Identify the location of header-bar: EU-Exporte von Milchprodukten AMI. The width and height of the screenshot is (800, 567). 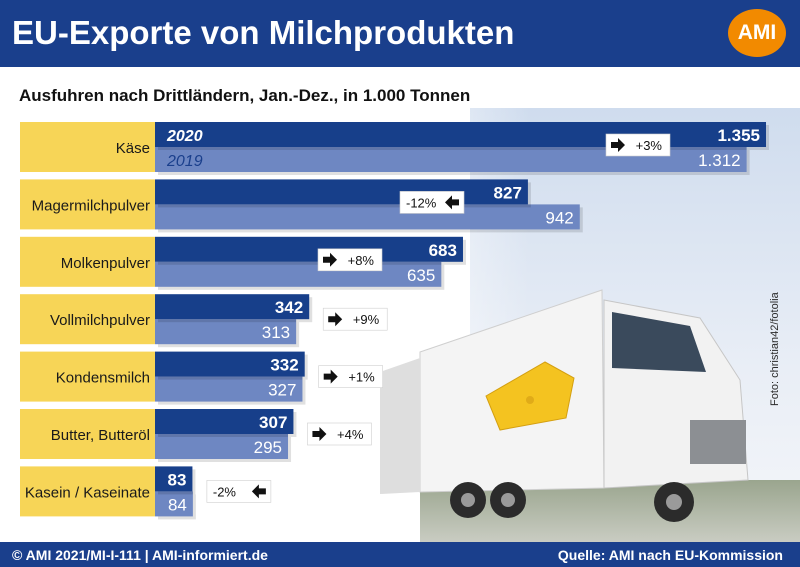
(400, 33).